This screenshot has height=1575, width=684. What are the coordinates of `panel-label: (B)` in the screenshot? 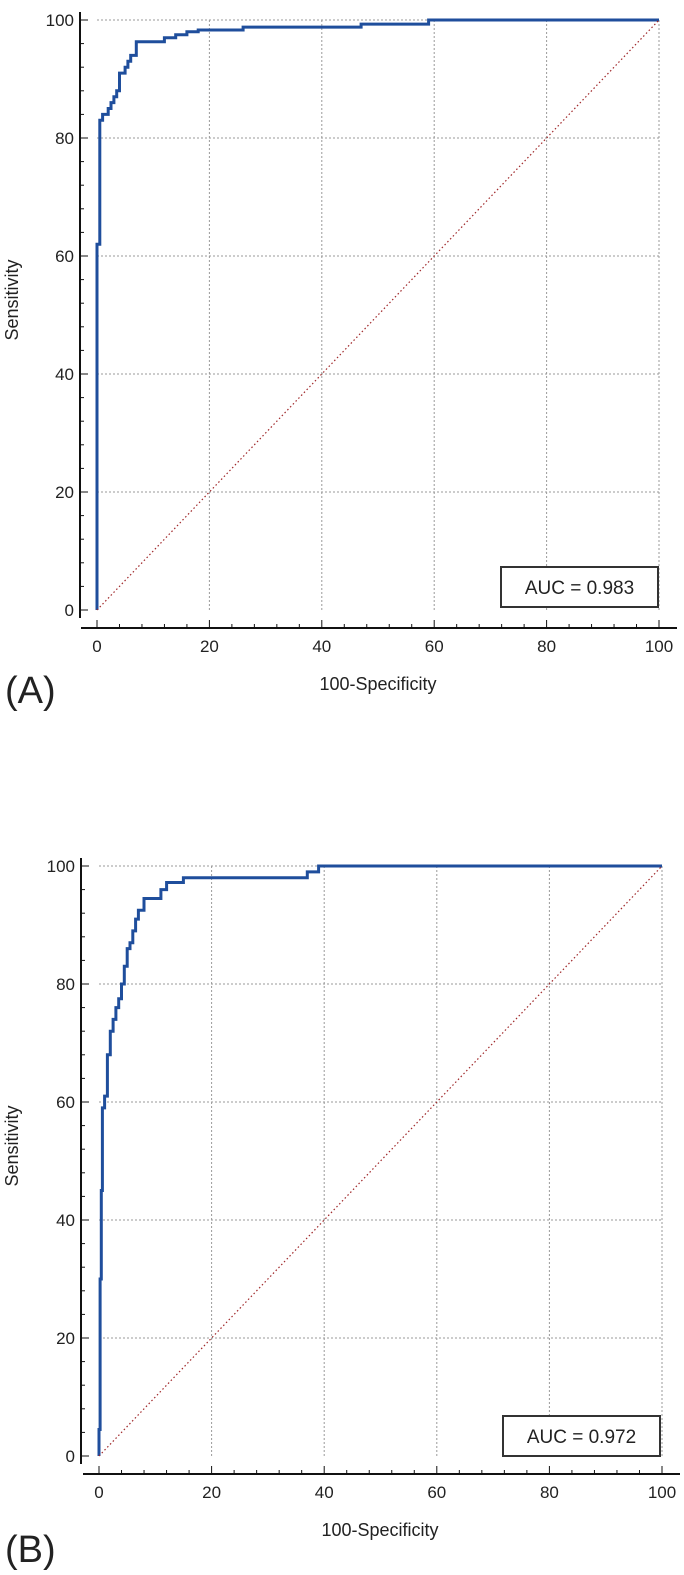 It's located at (30, 1550).